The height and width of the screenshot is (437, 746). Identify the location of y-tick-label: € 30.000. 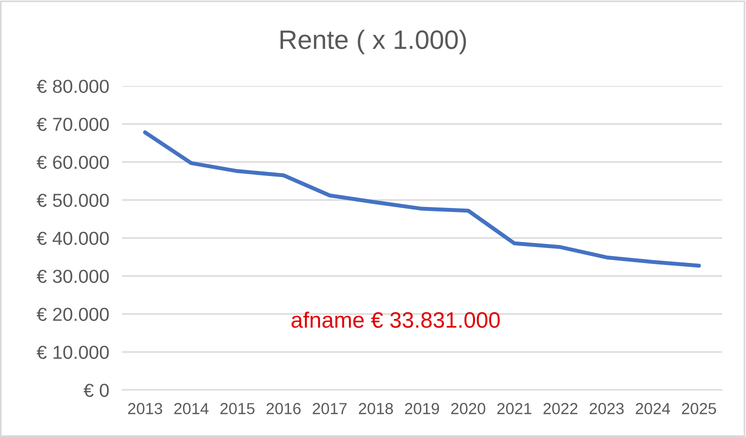
(72, 276).